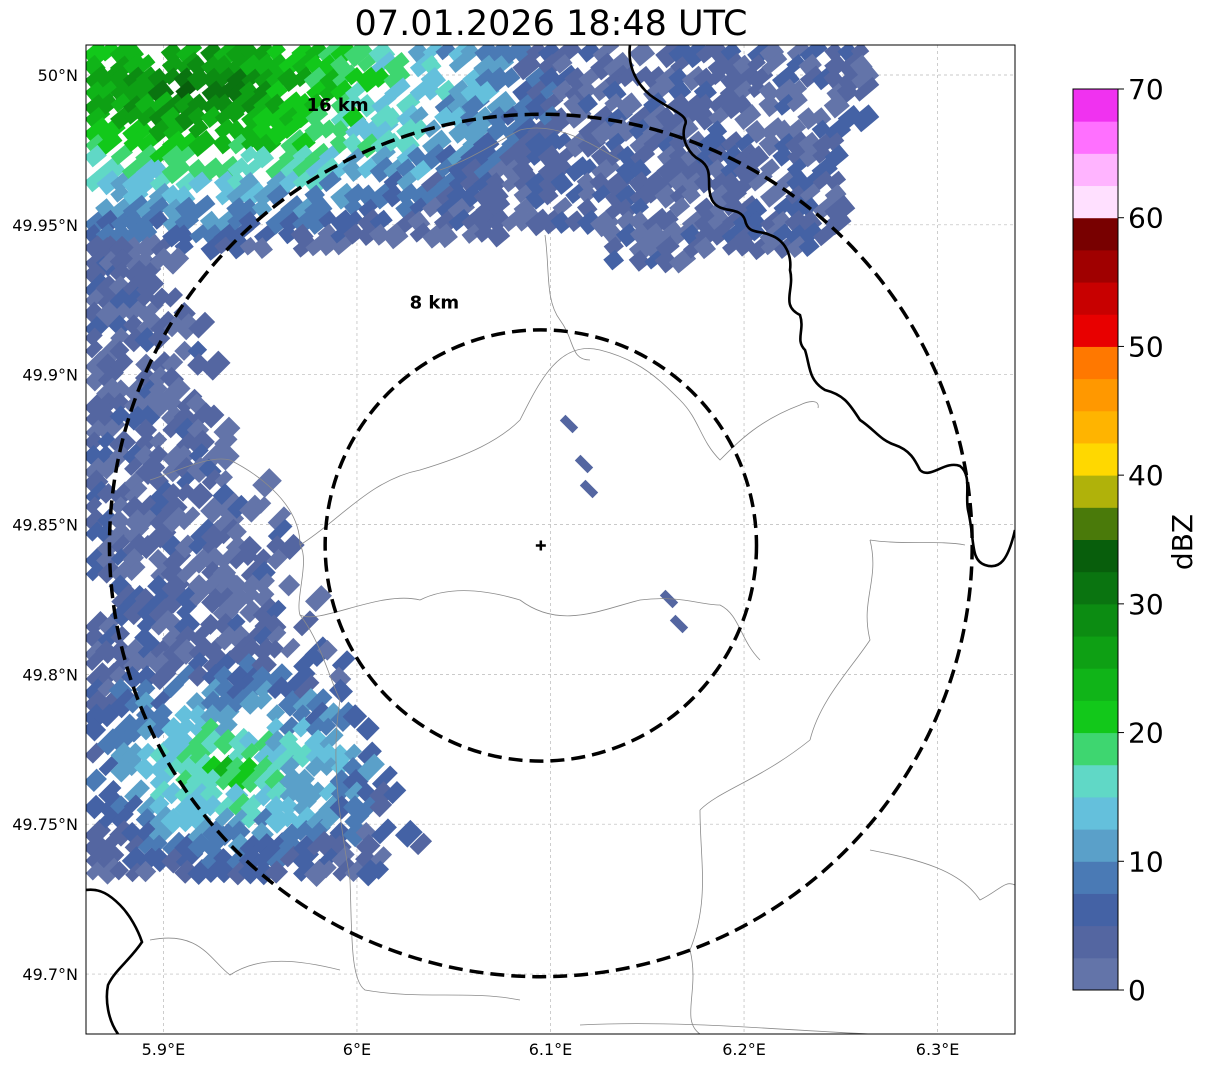 Image resolution: width=1207 pixels, height=1069 pixels. I want to click on y-tick-label: 49.7°N, so click(50, 974).